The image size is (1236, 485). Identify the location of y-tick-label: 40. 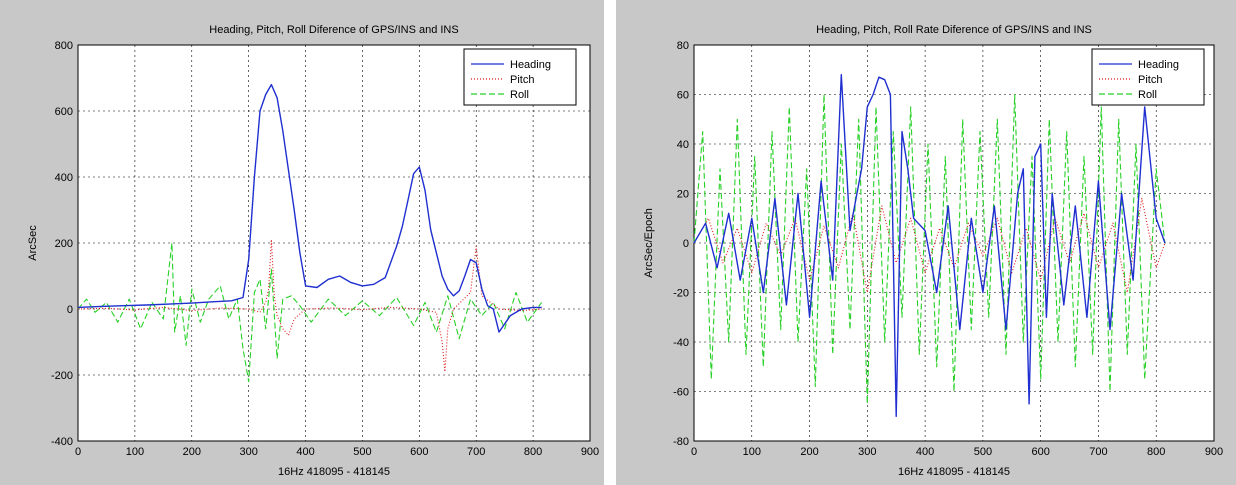
(683, 145).